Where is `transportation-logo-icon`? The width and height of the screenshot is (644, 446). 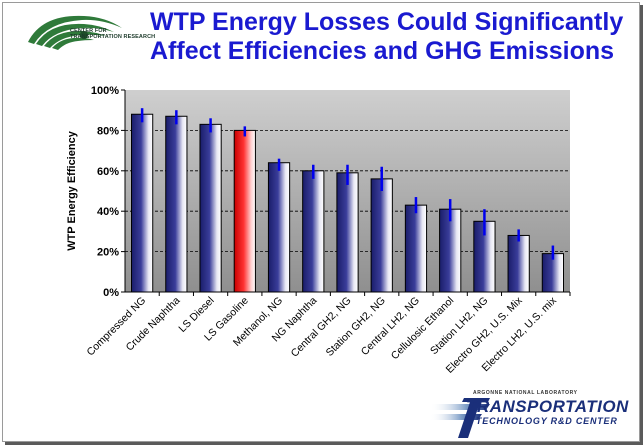 transportation-logo-icon is located at coordinates (460, 418).